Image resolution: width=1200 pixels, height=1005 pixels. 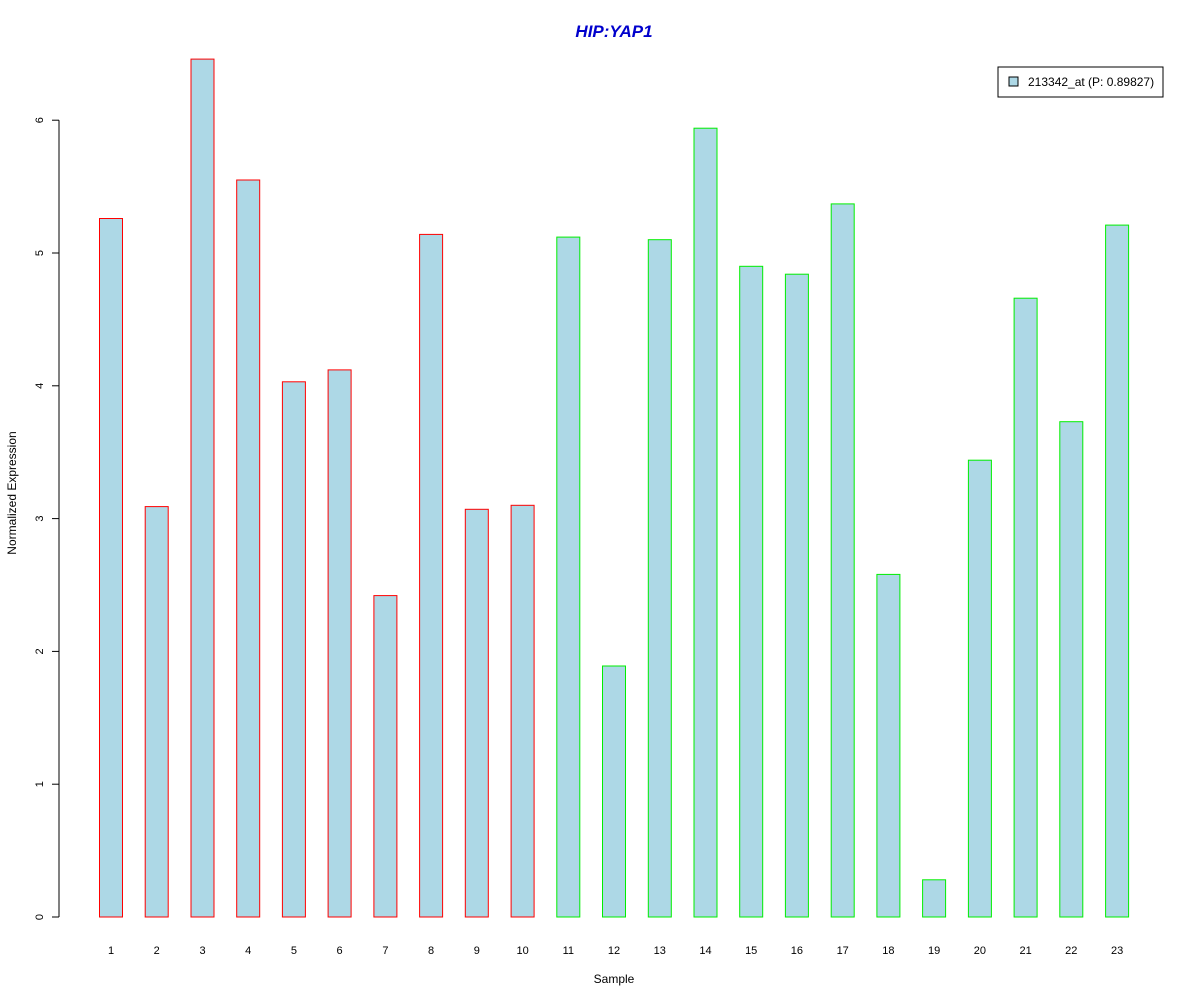 I want to click on legend-swatch, so click(x=1013, y=81).